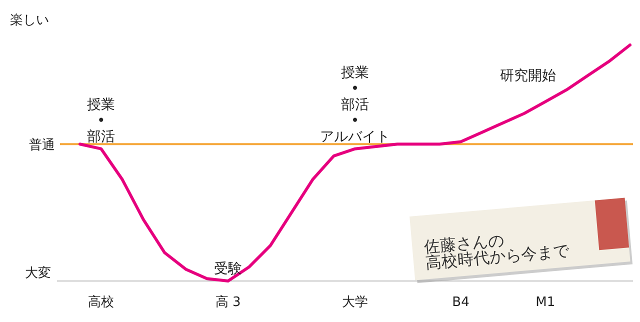  Describe the element at coordinates (461, 302) in the screenshot. I see `x-tick-label: B4` at that location.